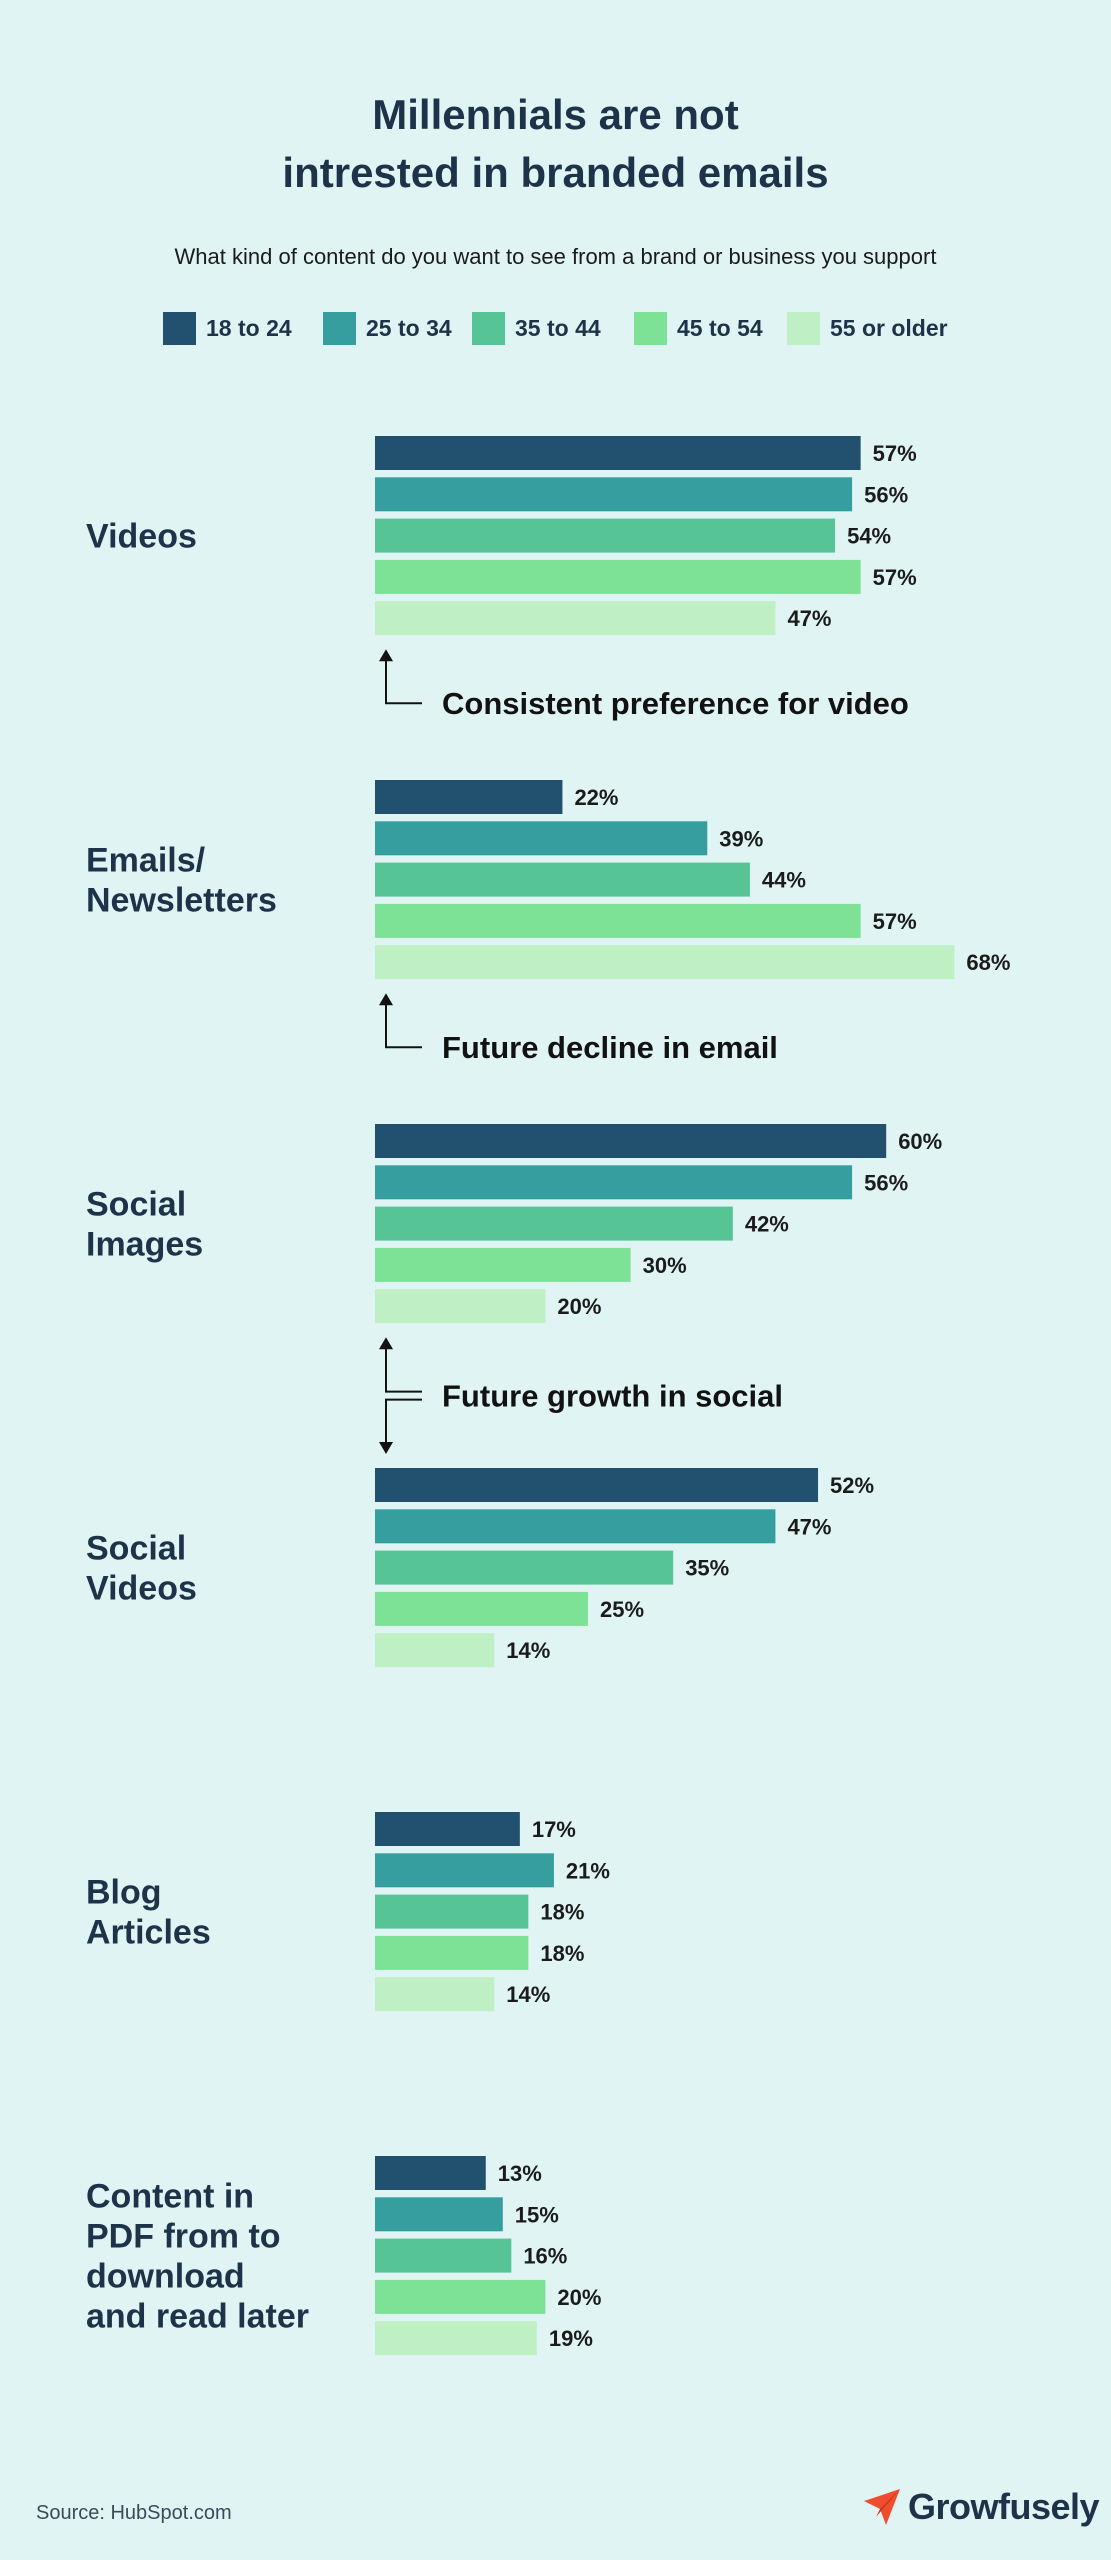  I want to click on value-label: 52%, so click(852, 1485).